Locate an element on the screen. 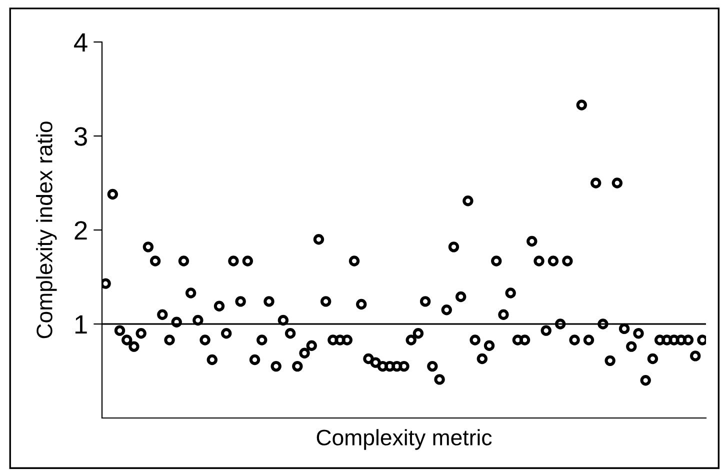 The image size is (723, 470). y-axis-title: Complexity index ratio is located at coordinates (46, 230).